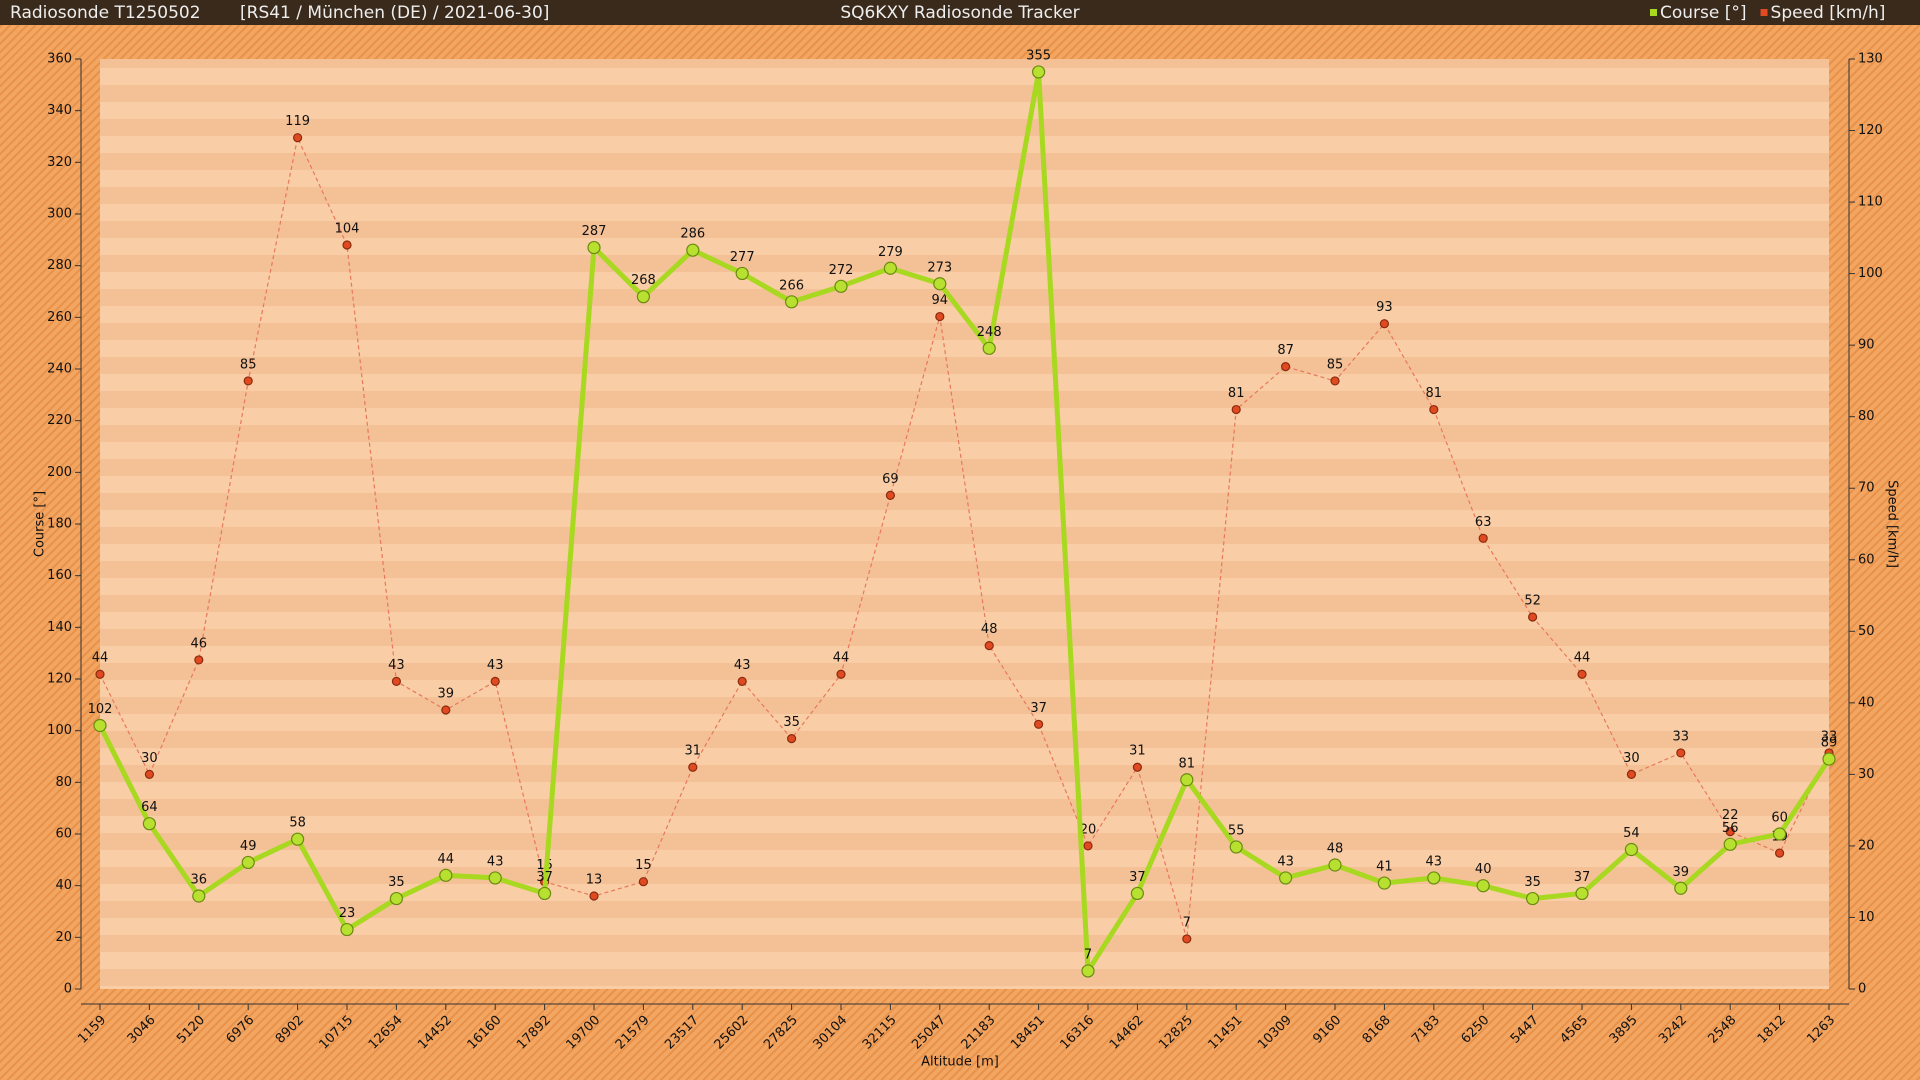 This screenshot has height=1080, width=1920. Describe the element at coordinates (59, 110) in the screenshot. I see `y-tick-label: 340` at that location.